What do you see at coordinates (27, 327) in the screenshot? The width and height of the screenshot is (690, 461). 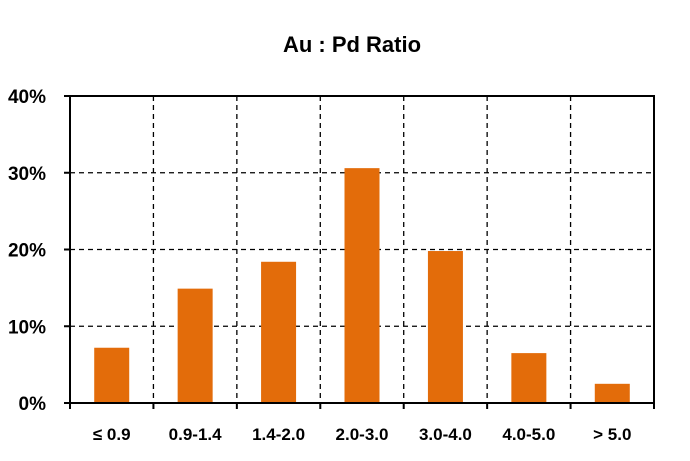 I see `y-tick-label: 10%` at bounding box center [27, 327].